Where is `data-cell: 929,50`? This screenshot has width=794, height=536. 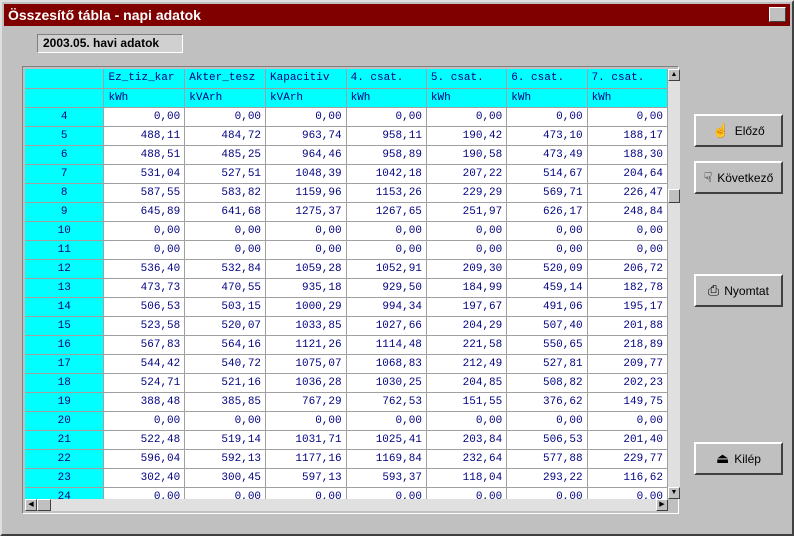
data-cell: 929,50 is located at coordinates (386, 288).